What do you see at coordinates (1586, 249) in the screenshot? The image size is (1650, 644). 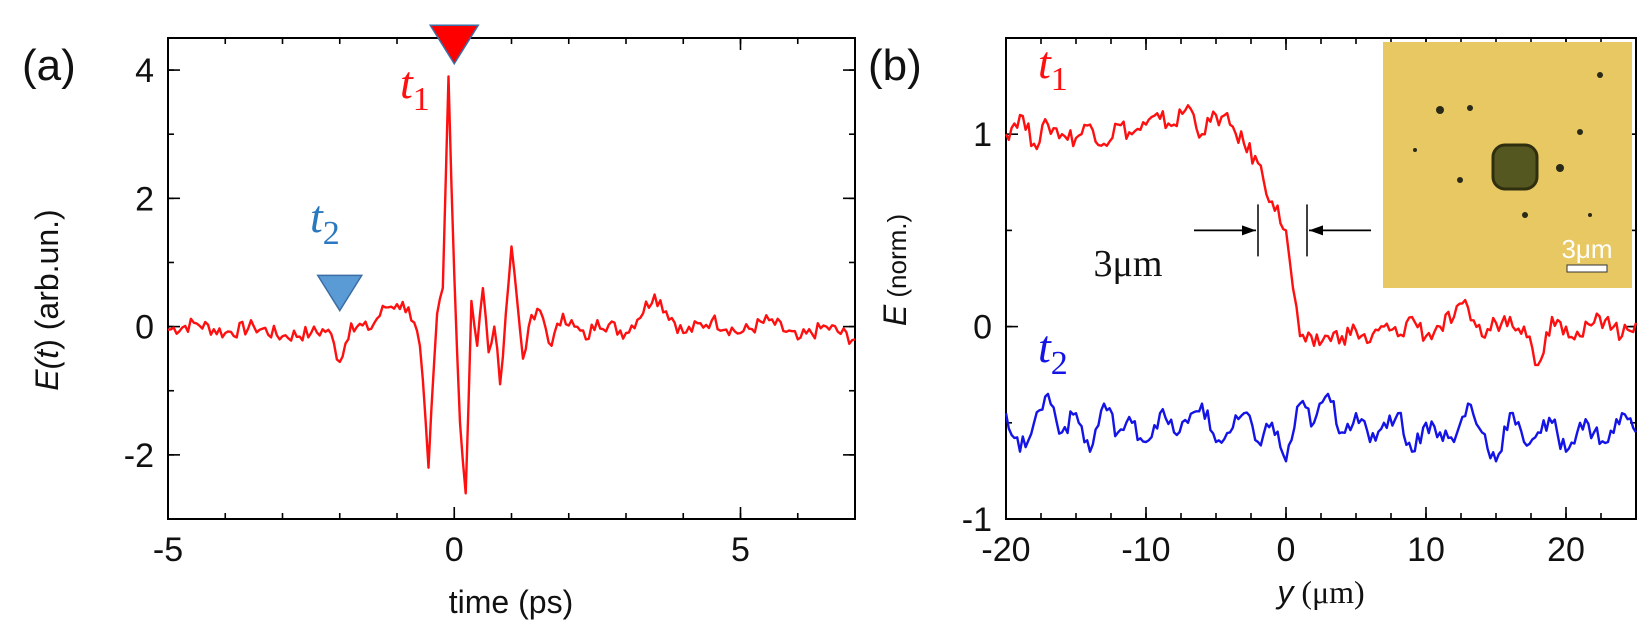 I see `inset-scale-label: 3μm` at bounding box center [1586, 249].